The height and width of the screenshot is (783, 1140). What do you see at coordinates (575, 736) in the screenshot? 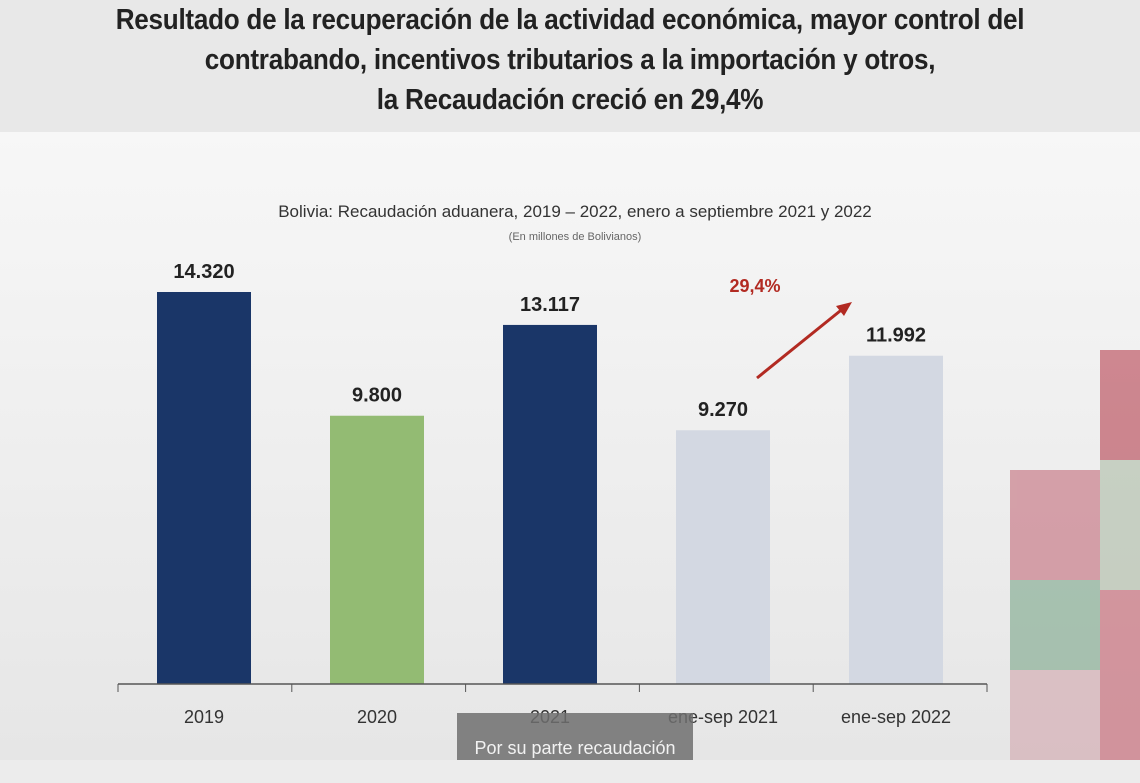
I see `video-caption: Por su parte recaudación` at bounding box center [575, 736].